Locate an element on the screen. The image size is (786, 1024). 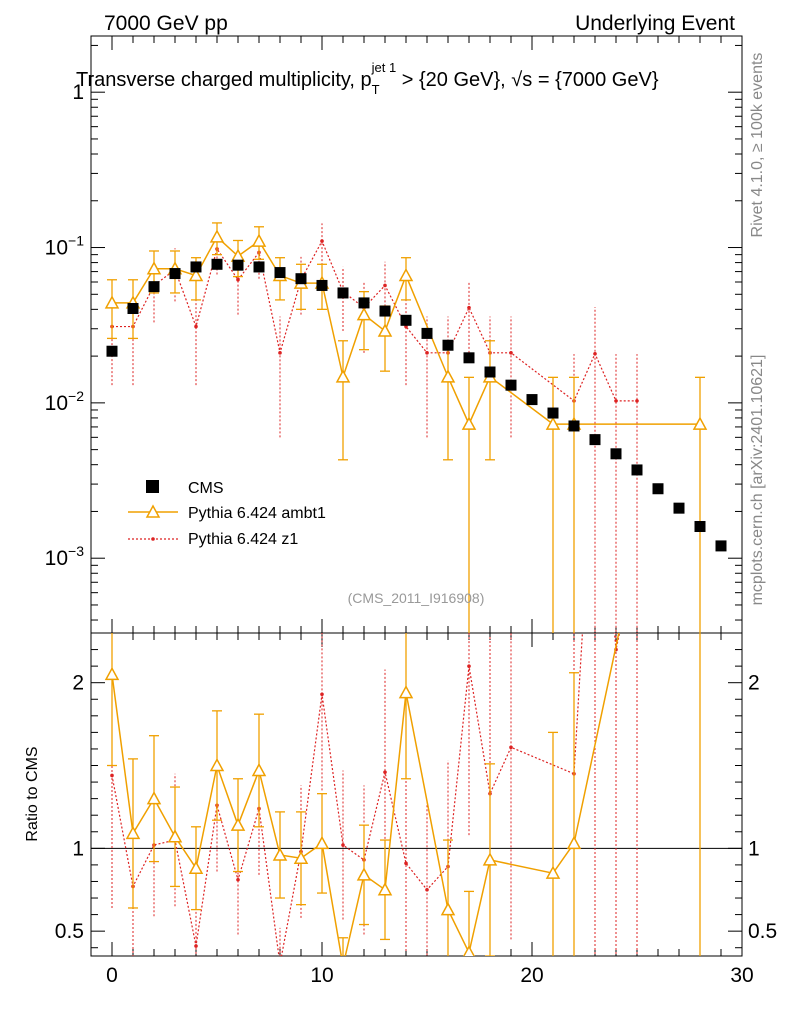
y-tick-label: 10⁻² is located at coordinates (65, 401).